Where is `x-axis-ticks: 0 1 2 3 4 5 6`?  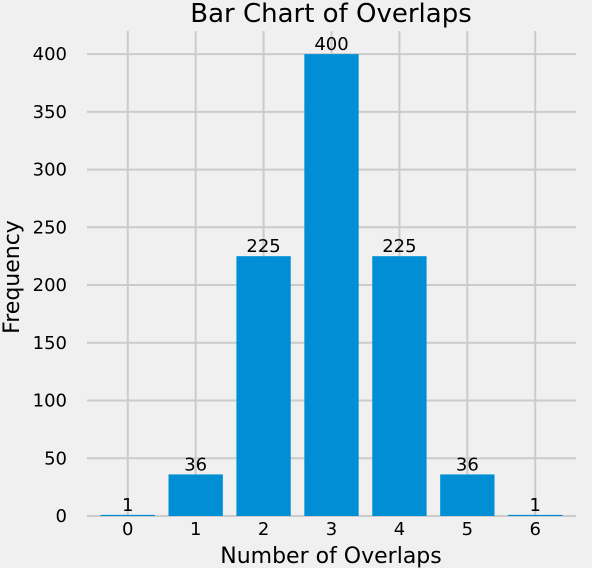
x-axis-ticks: 0 1 2 3 4 5 6 is located at coordinates (331, 529).